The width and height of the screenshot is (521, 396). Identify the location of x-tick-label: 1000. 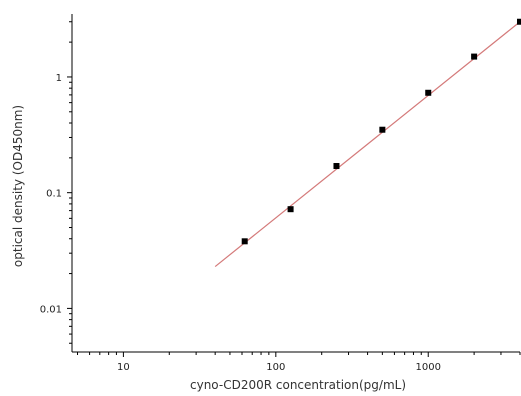
(428, 367).